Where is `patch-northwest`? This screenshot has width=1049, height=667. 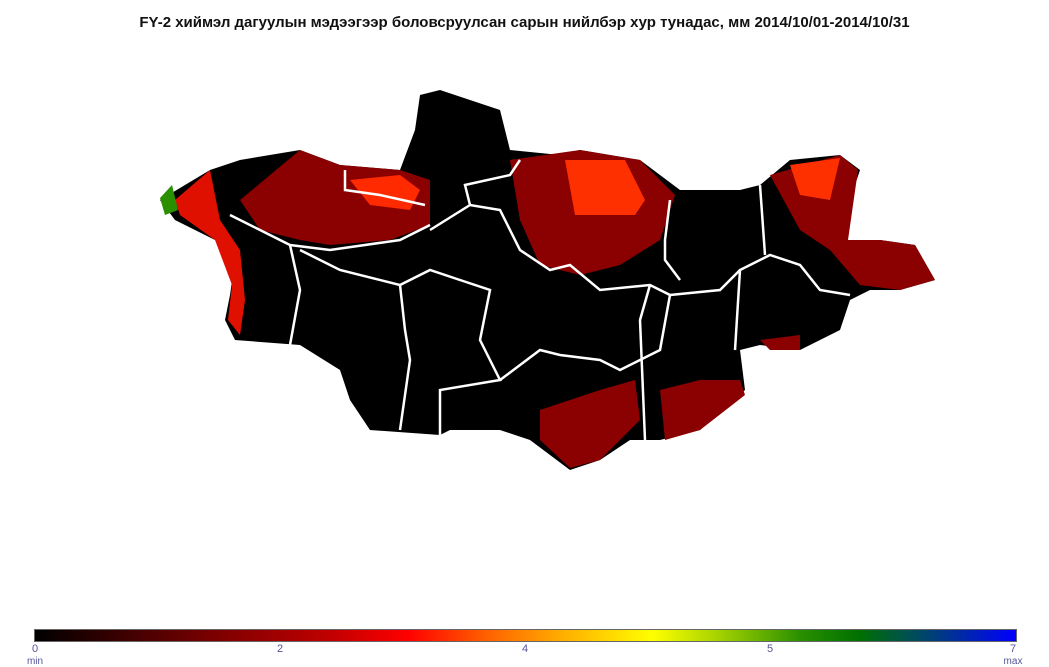
patch-northwest is located at coordinates (335, 197).